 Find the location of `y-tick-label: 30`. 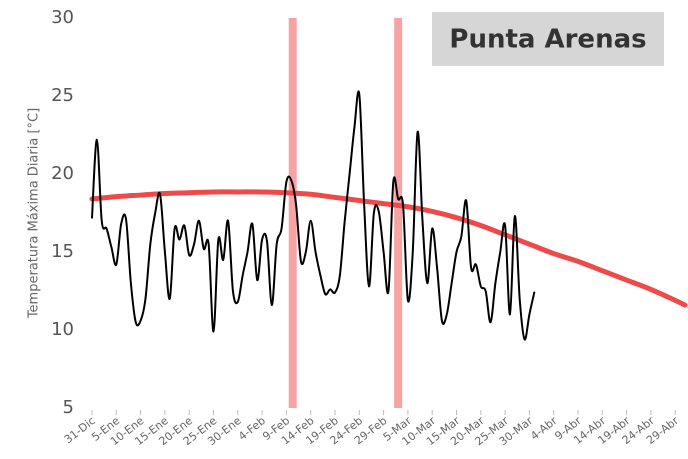

y-tick-label: 30 is located at coordinates (62, 17).